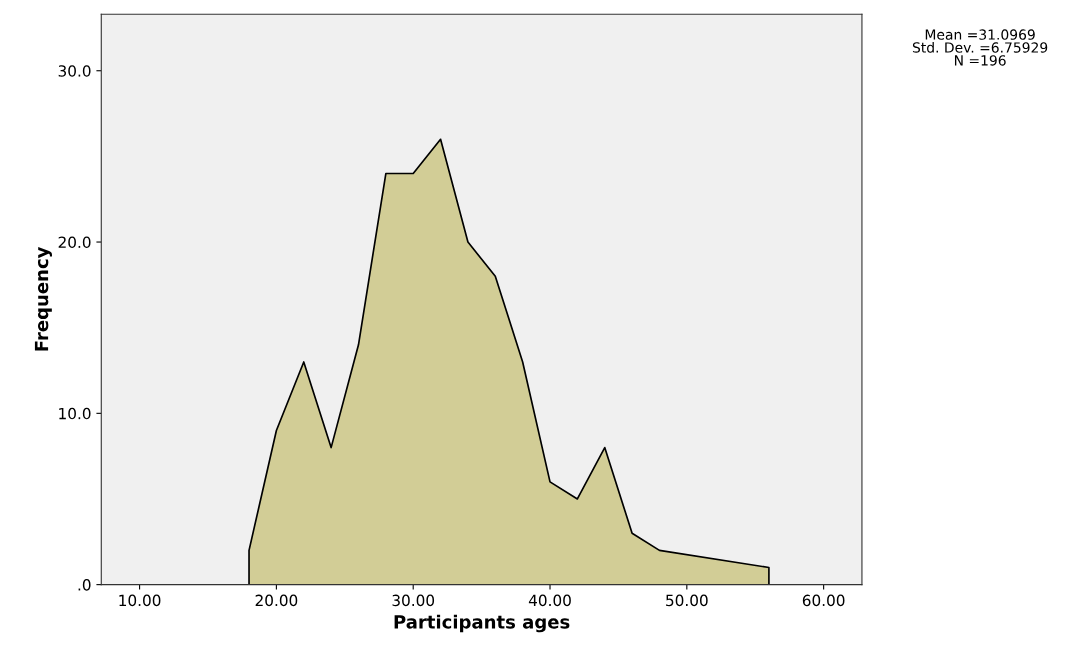  What do you see at coordinates (140, 600) in the screenshot?
I see `x-tick-label: 10.00` at bounding box center [140, 600].